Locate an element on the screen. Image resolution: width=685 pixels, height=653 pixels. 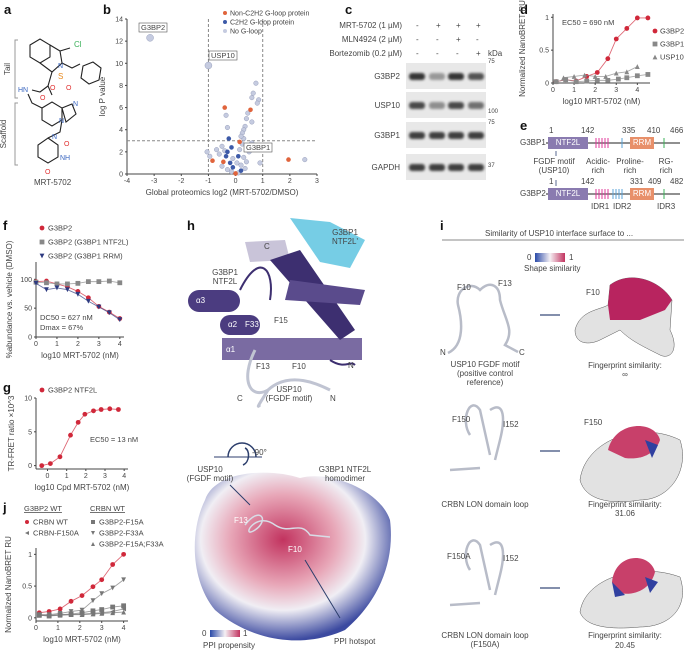
legend-marker is located at coordinates (225, 22).